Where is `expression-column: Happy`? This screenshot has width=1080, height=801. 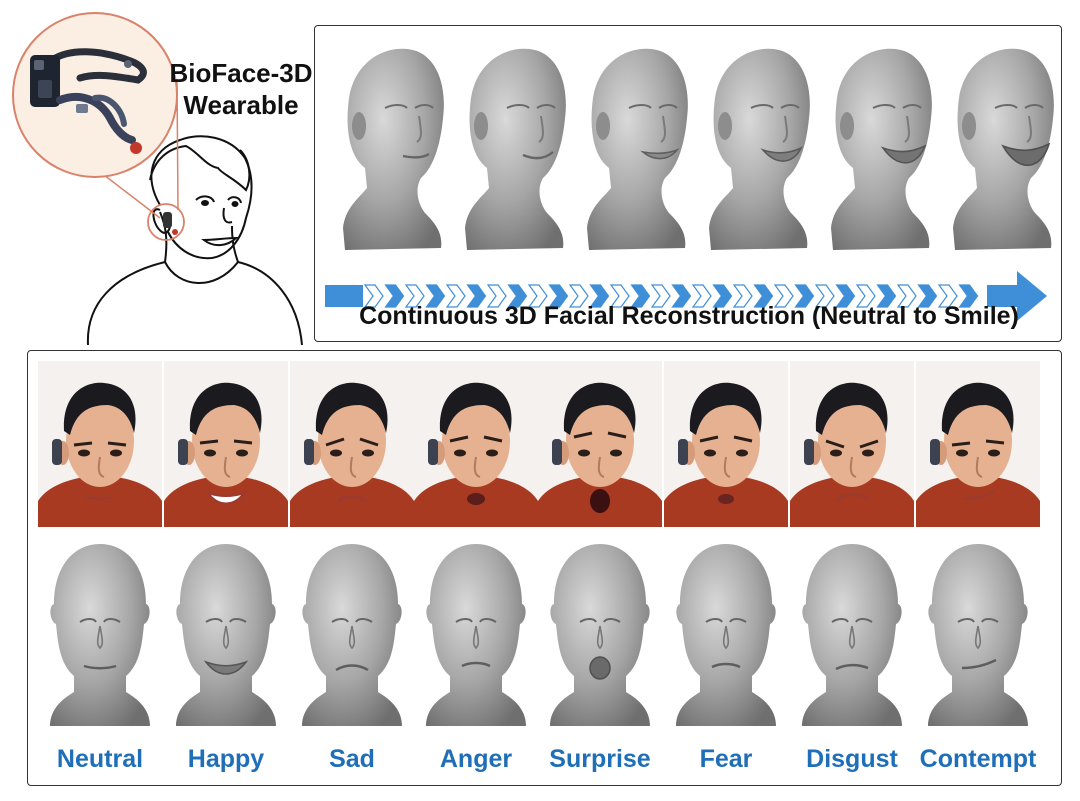
expression-column: Happy is located at coordinates (226, 569).